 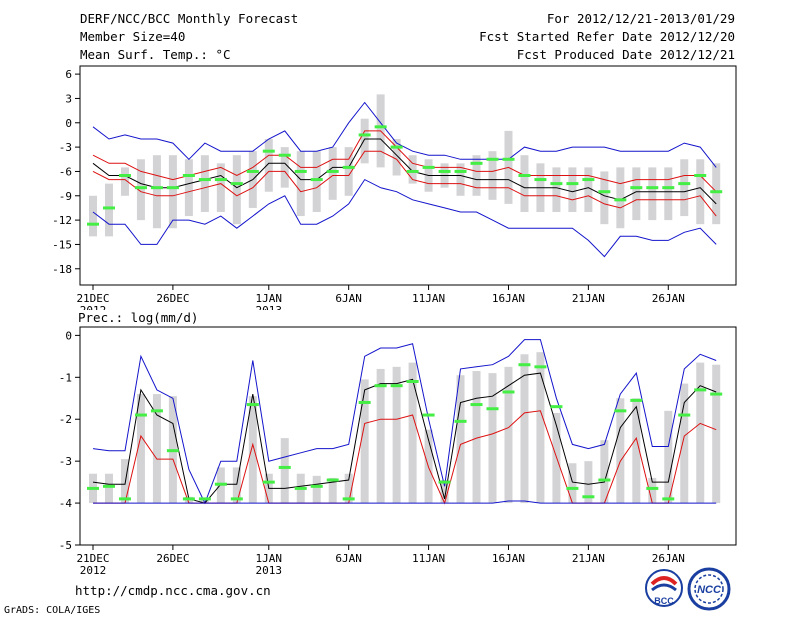 I want to click on variable-label: Mean Surf. Temp.: °C, so click(x=155, y=54).